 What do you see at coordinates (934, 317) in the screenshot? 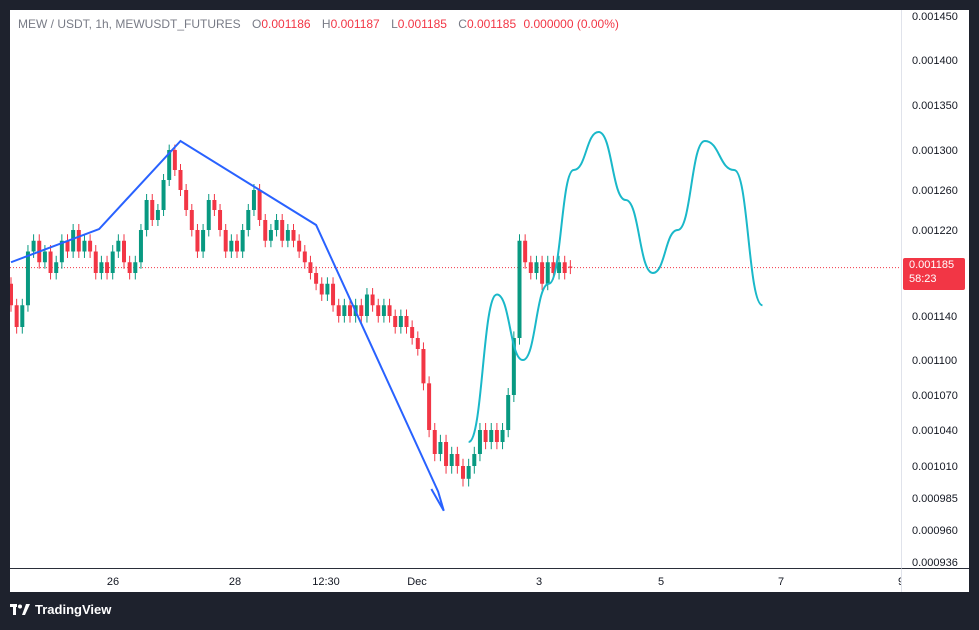
I see `price-tick-label: 0.001140` at bounding box center [934, 317].